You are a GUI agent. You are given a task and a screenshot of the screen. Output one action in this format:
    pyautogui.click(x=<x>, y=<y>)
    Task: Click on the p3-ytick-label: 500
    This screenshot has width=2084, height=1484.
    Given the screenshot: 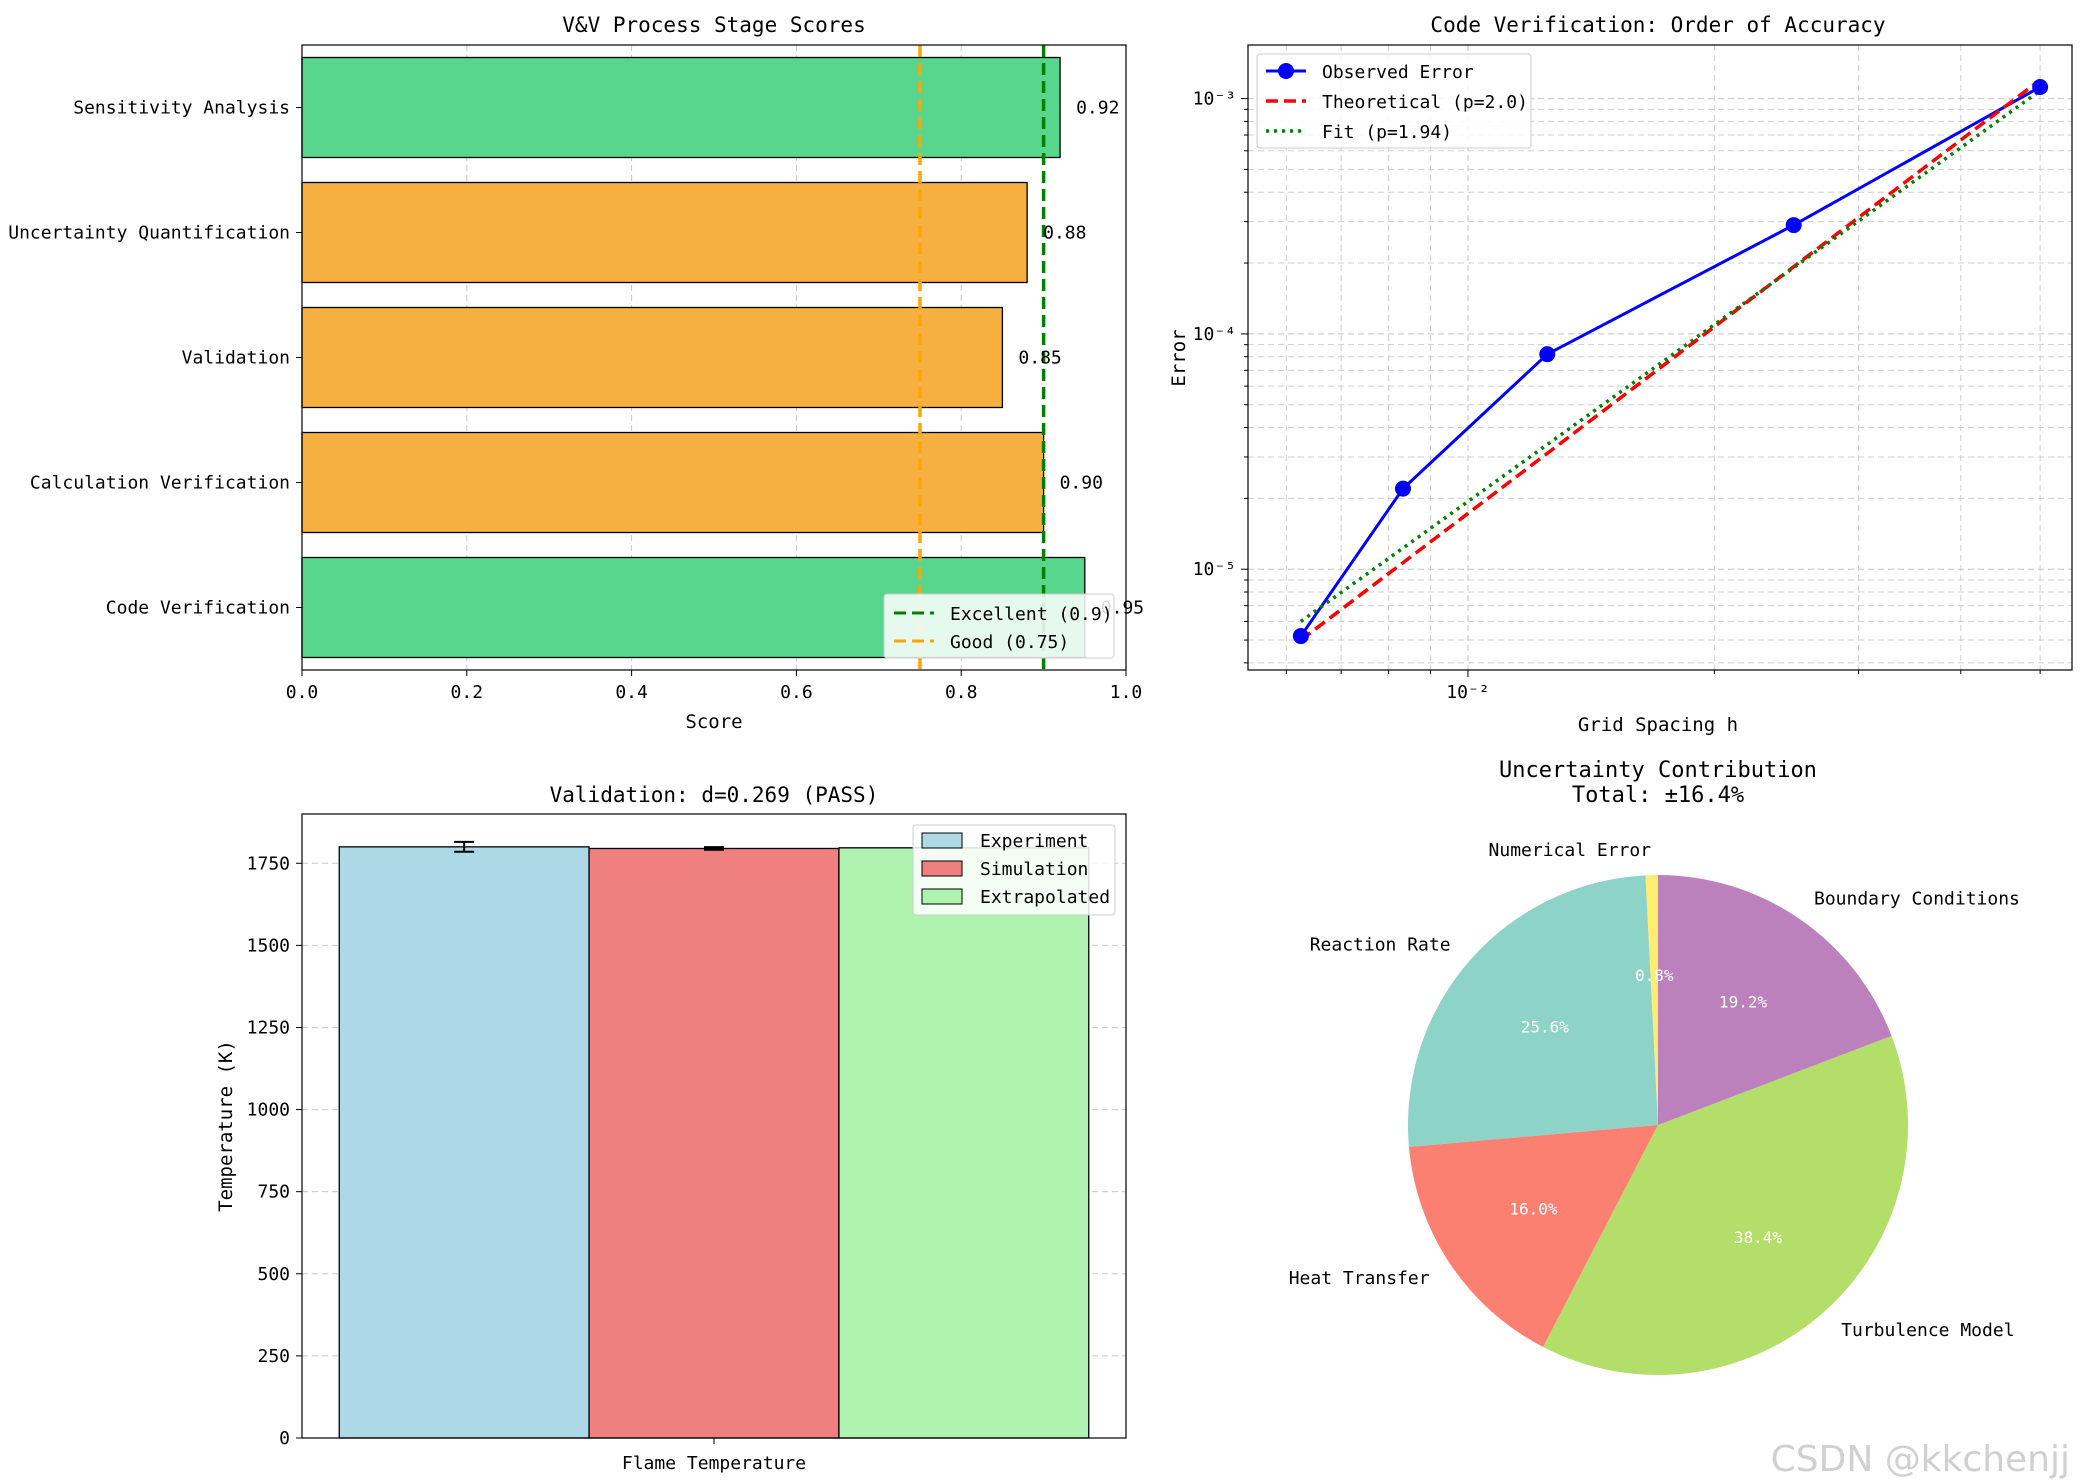 What is the action you would take?
    pyautogui.click(x=273, y=1274)
    